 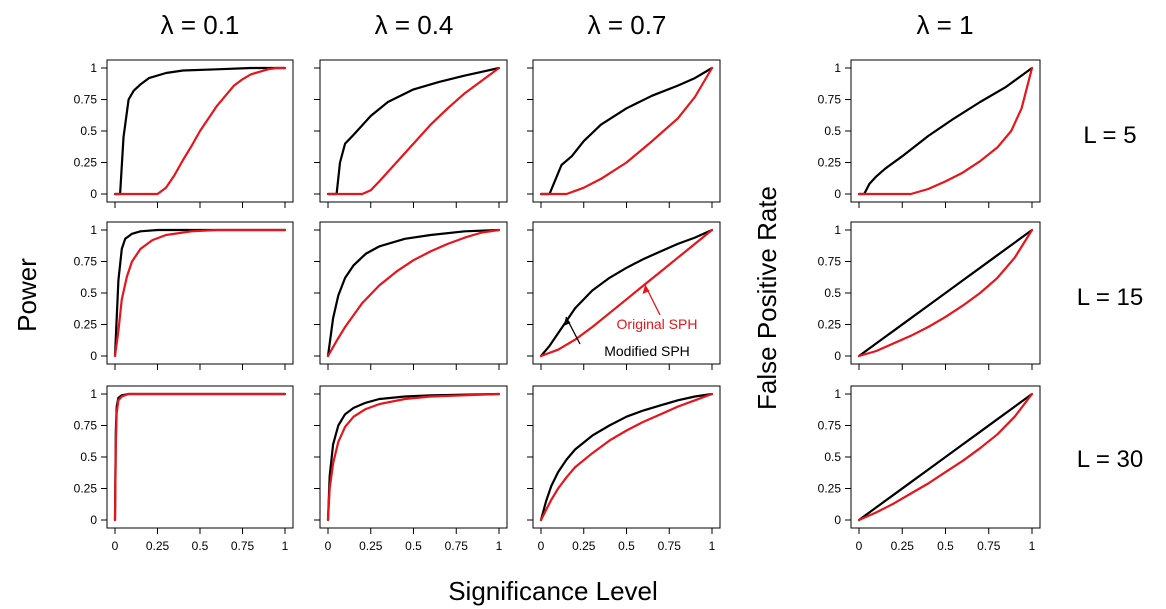 What do you see at coordinates (1110, 297) in the screenshot?
I see `row-label-L-15: L = 15` at bounding box center [1110, 297].